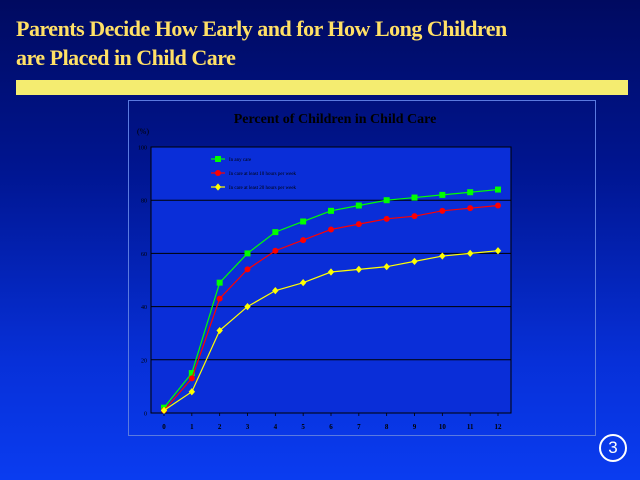  I want to click on x-tick-label: 2, so click(220, 427).